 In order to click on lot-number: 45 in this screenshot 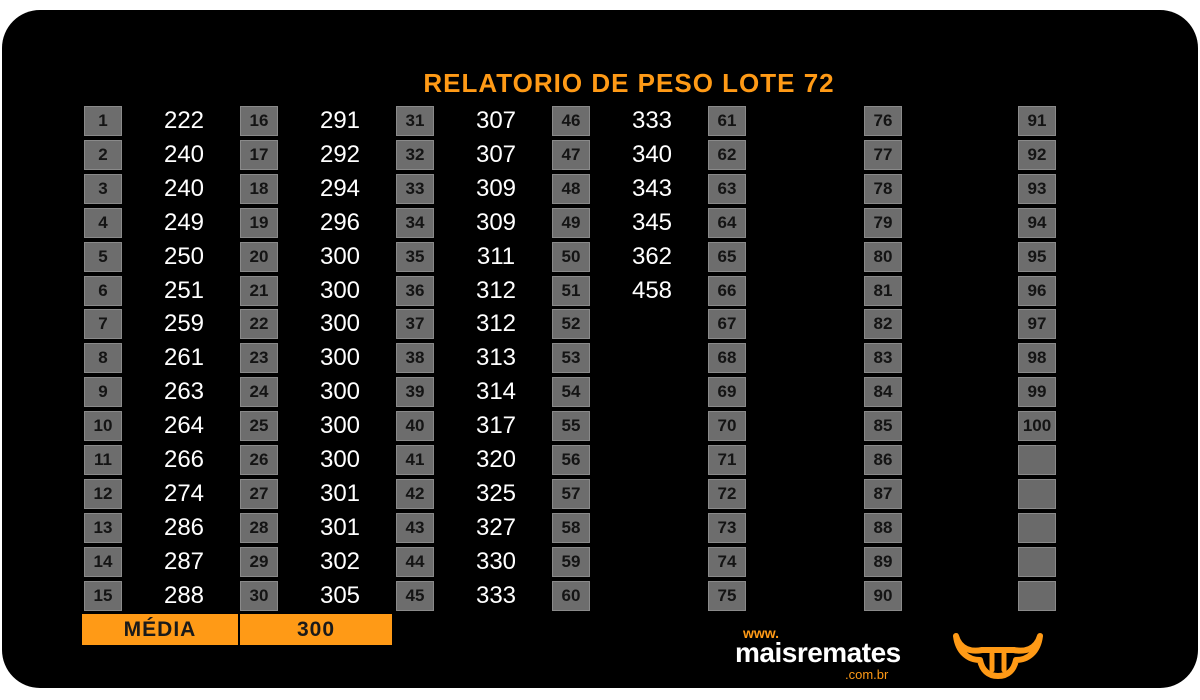, I will do `click(415, 596)`.